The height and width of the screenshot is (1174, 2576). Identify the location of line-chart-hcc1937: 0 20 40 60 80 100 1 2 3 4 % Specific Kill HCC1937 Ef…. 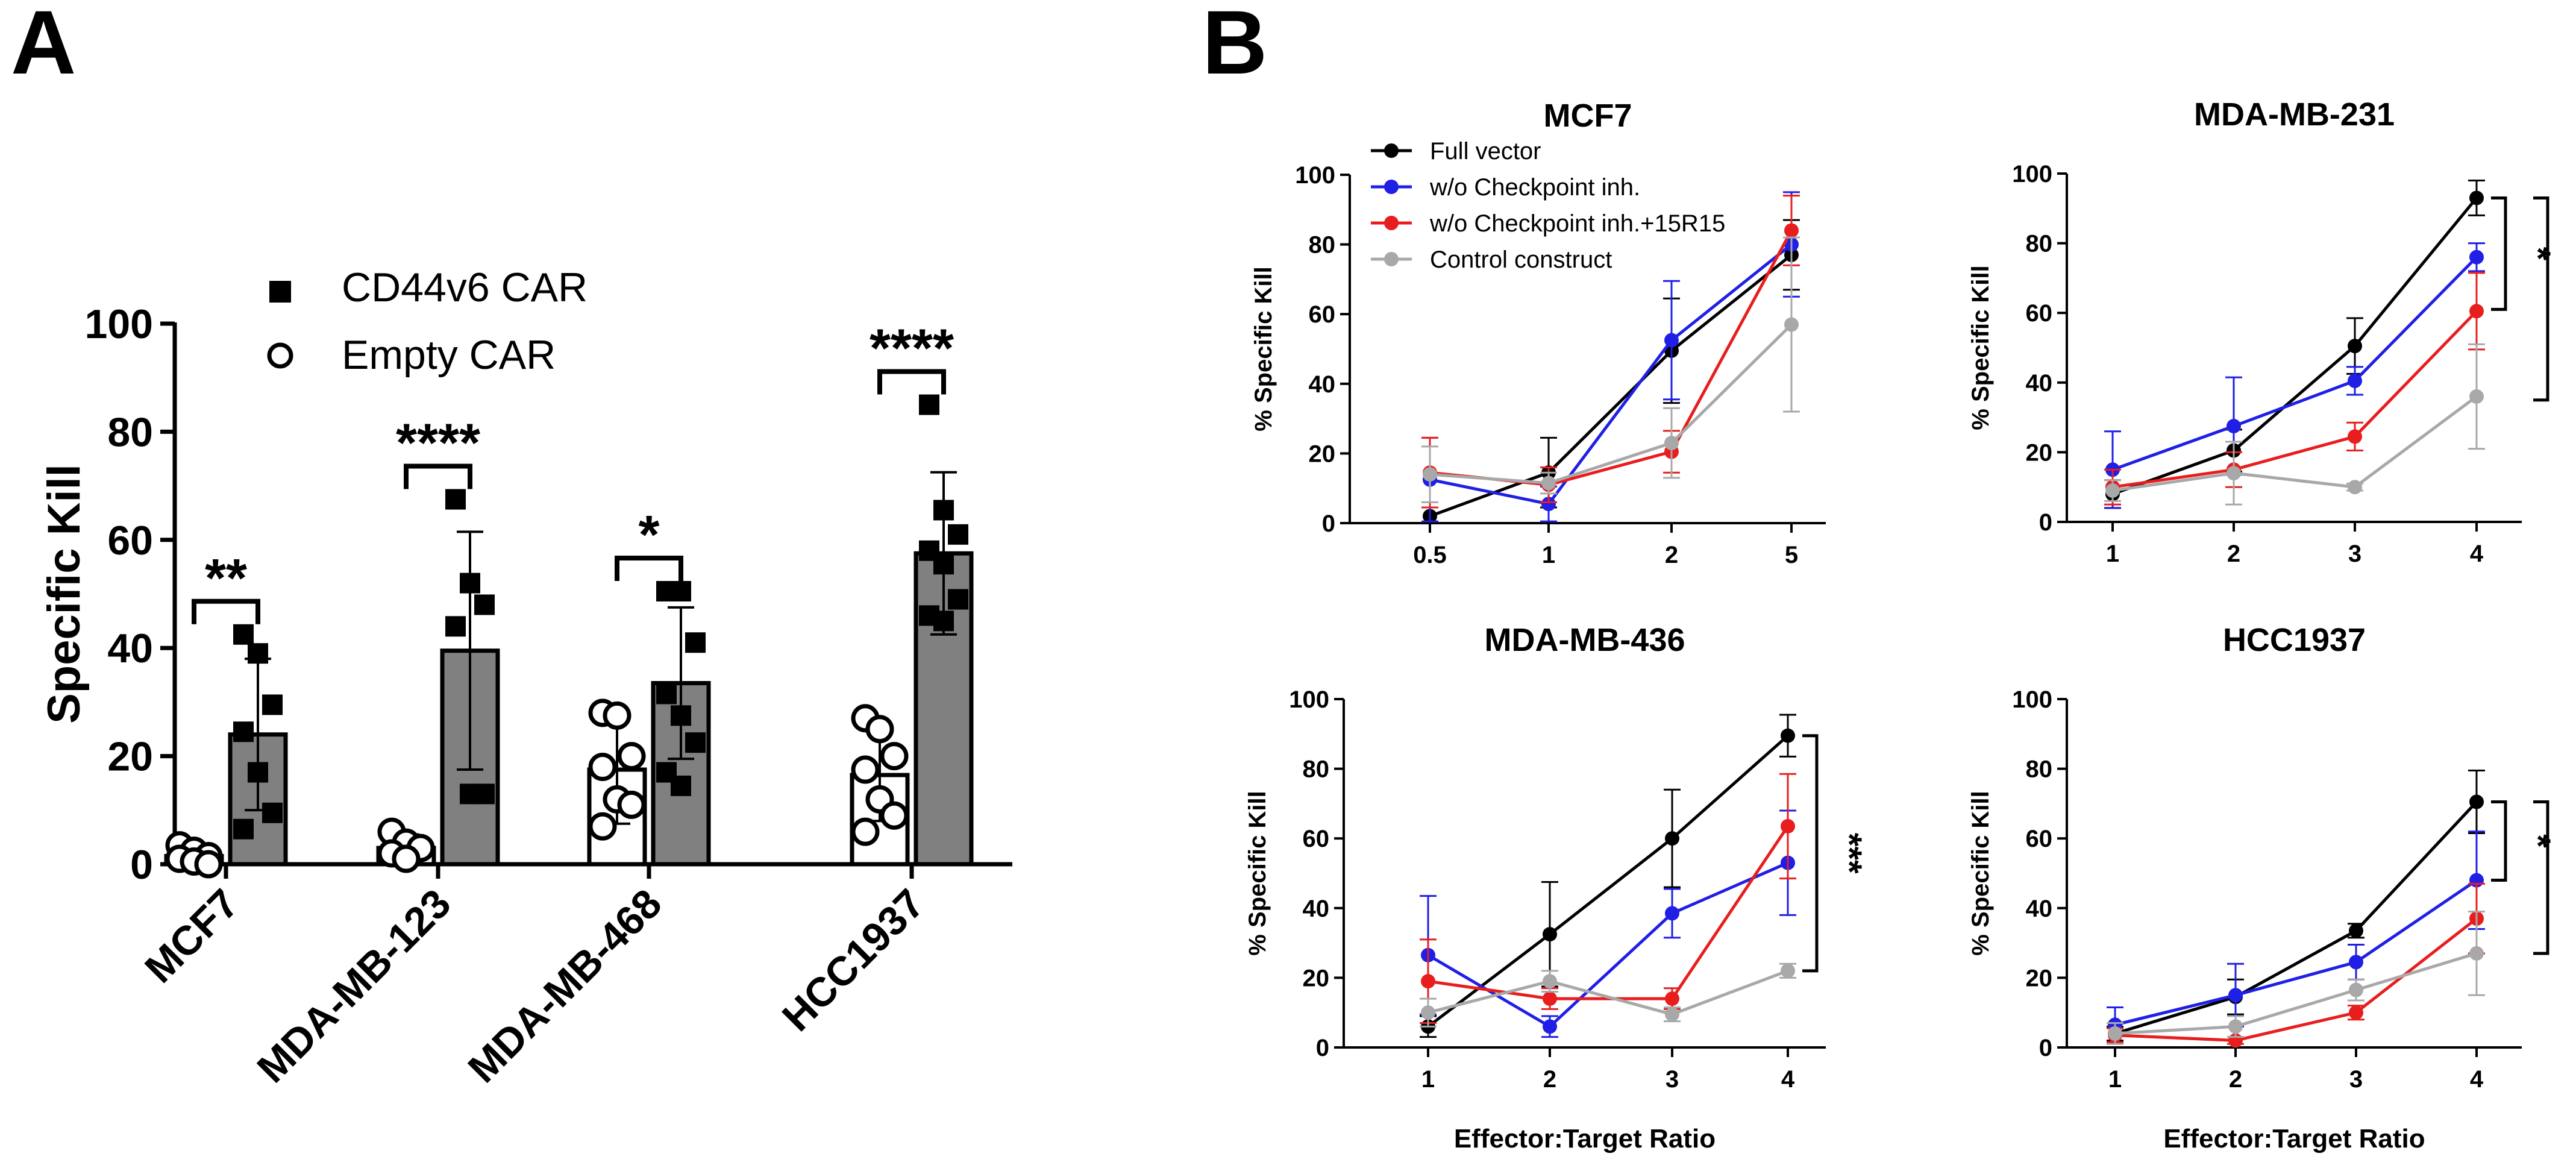
(2271, 888).